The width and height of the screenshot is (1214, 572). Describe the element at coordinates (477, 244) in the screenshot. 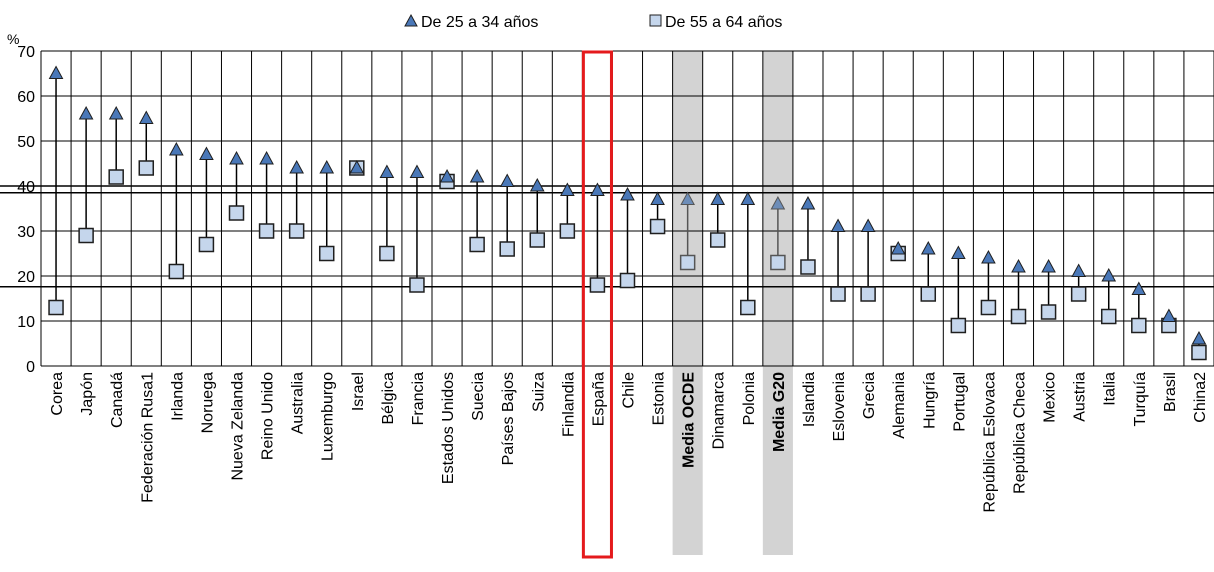

I see `square-marker-suecia` at that location.